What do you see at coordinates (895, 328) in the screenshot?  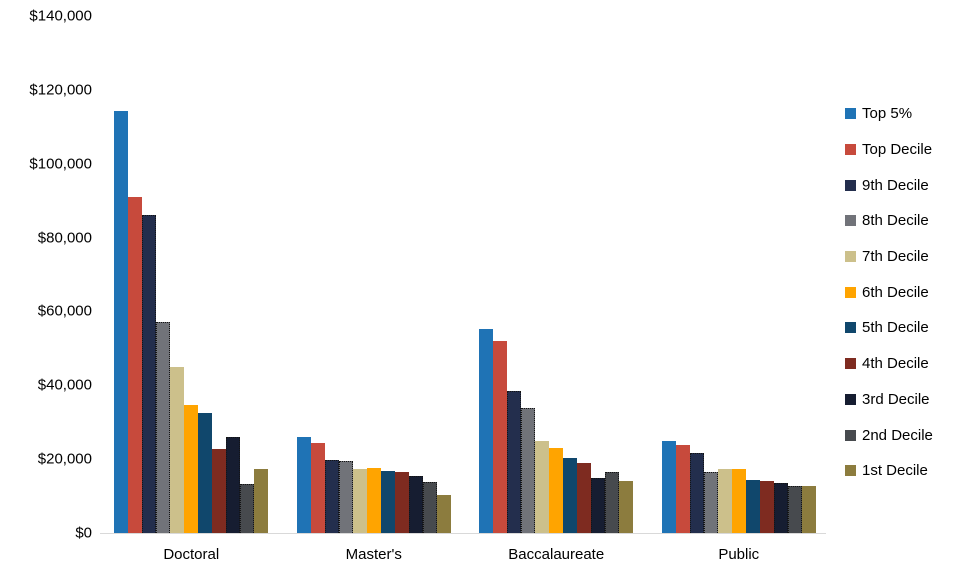 I see `legend-label: 5th Decile` at bounding box center [895, 328].